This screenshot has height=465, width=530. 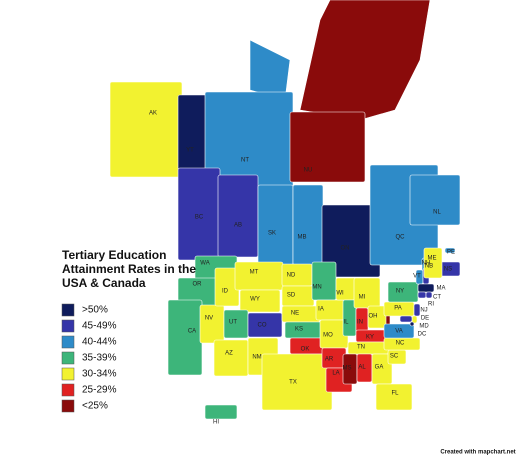 I want to click on region-label: NJ, so click(x=423, y=311).